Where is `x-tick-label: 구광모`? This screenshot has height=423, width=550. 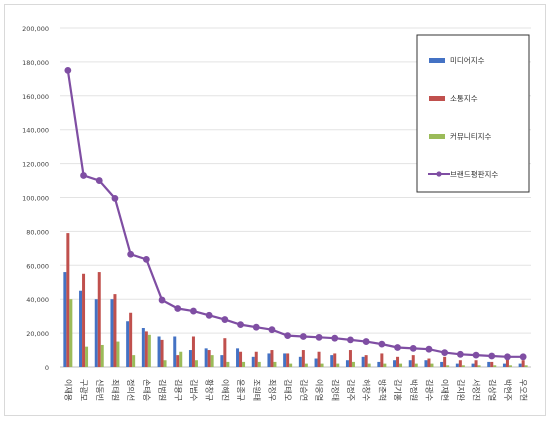 x-tick-label: 구광모 is located at coordinates (84, 390).